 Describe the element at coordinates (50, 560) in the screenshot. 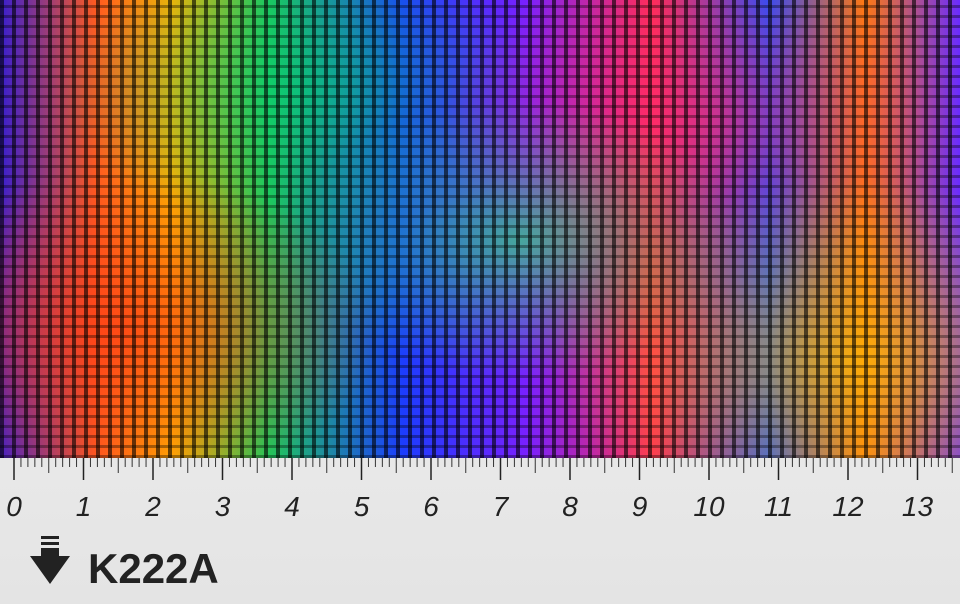

I see `down-arrow-icon` at that location.